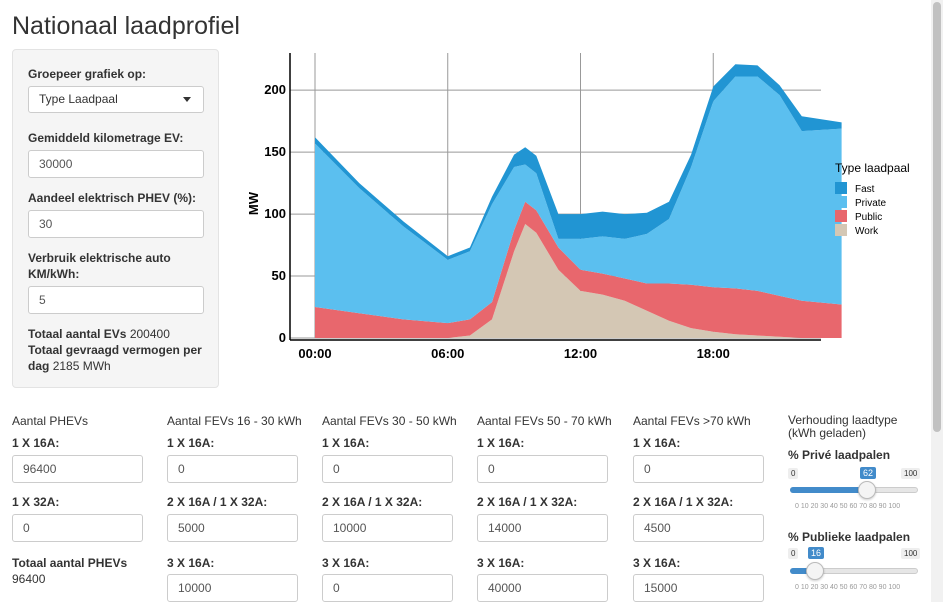 This screenshot has height=602, width=943. I want to click on private-slider-min: 0, so click(793, 473).